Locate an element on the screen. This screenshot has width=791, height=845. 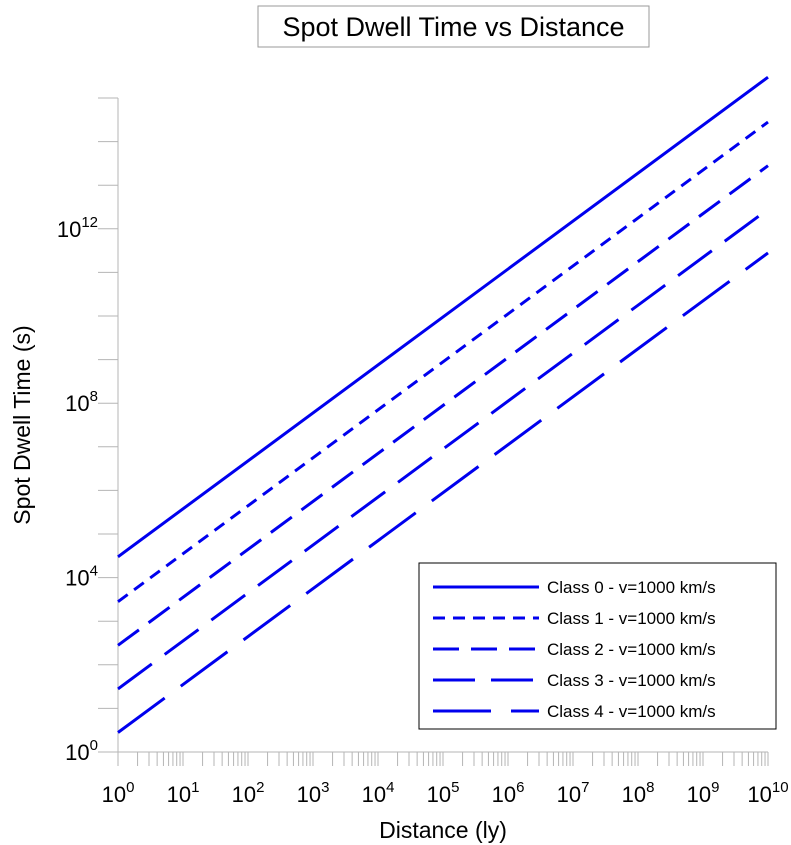
y-tick-label: 10⁴ is located at coordinates (81, 577).